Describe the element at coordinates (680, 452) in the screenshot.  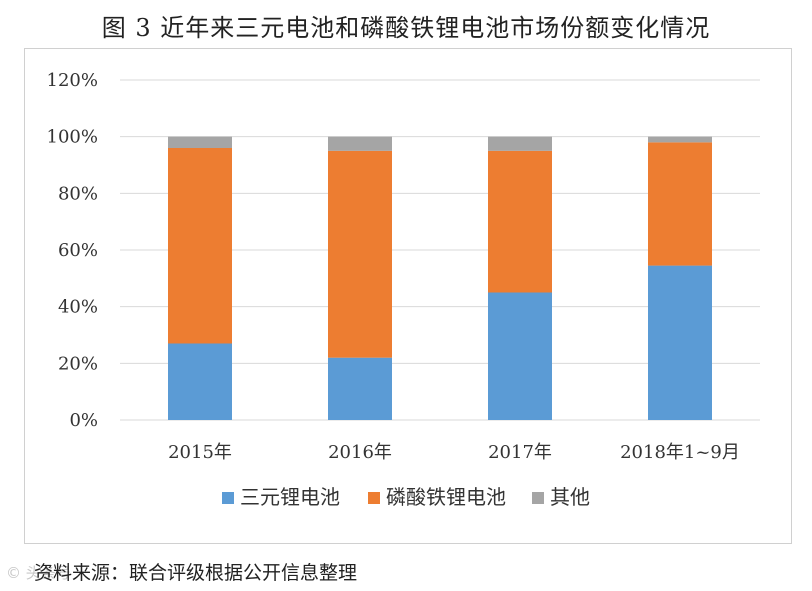
I see `x-tick-label: 2018年1~9月` at that location.